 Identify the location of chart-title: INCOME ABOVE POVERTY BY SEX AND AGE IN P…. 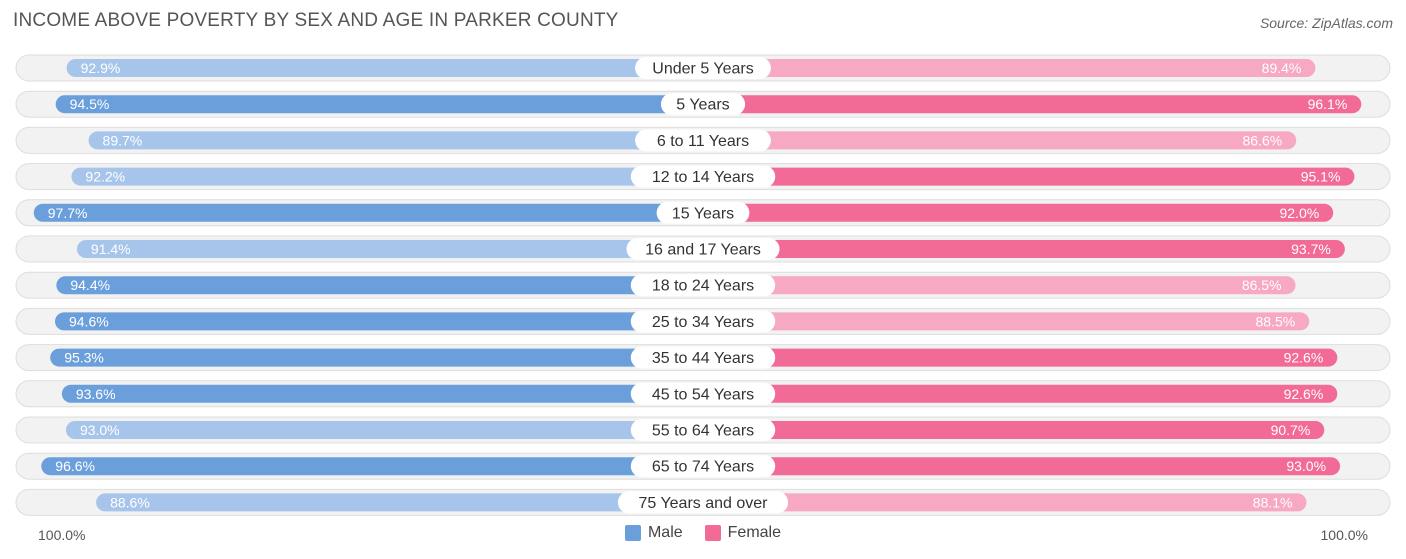
(316, 20).